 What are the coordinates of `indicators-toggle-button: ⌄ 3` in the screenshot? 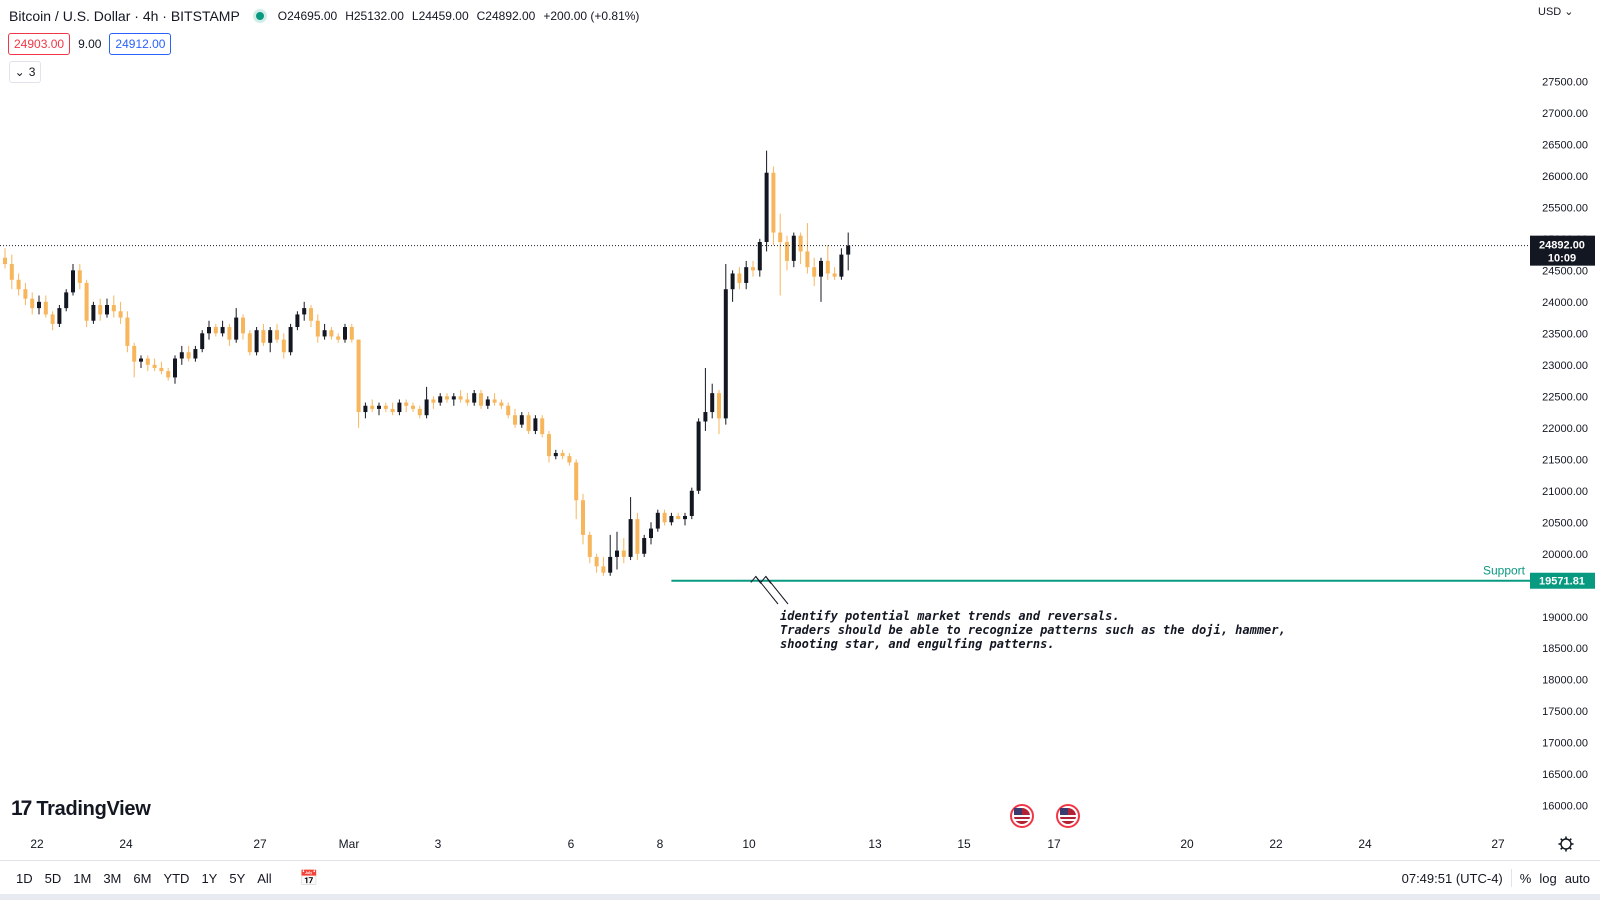 It's located at (25, 72).